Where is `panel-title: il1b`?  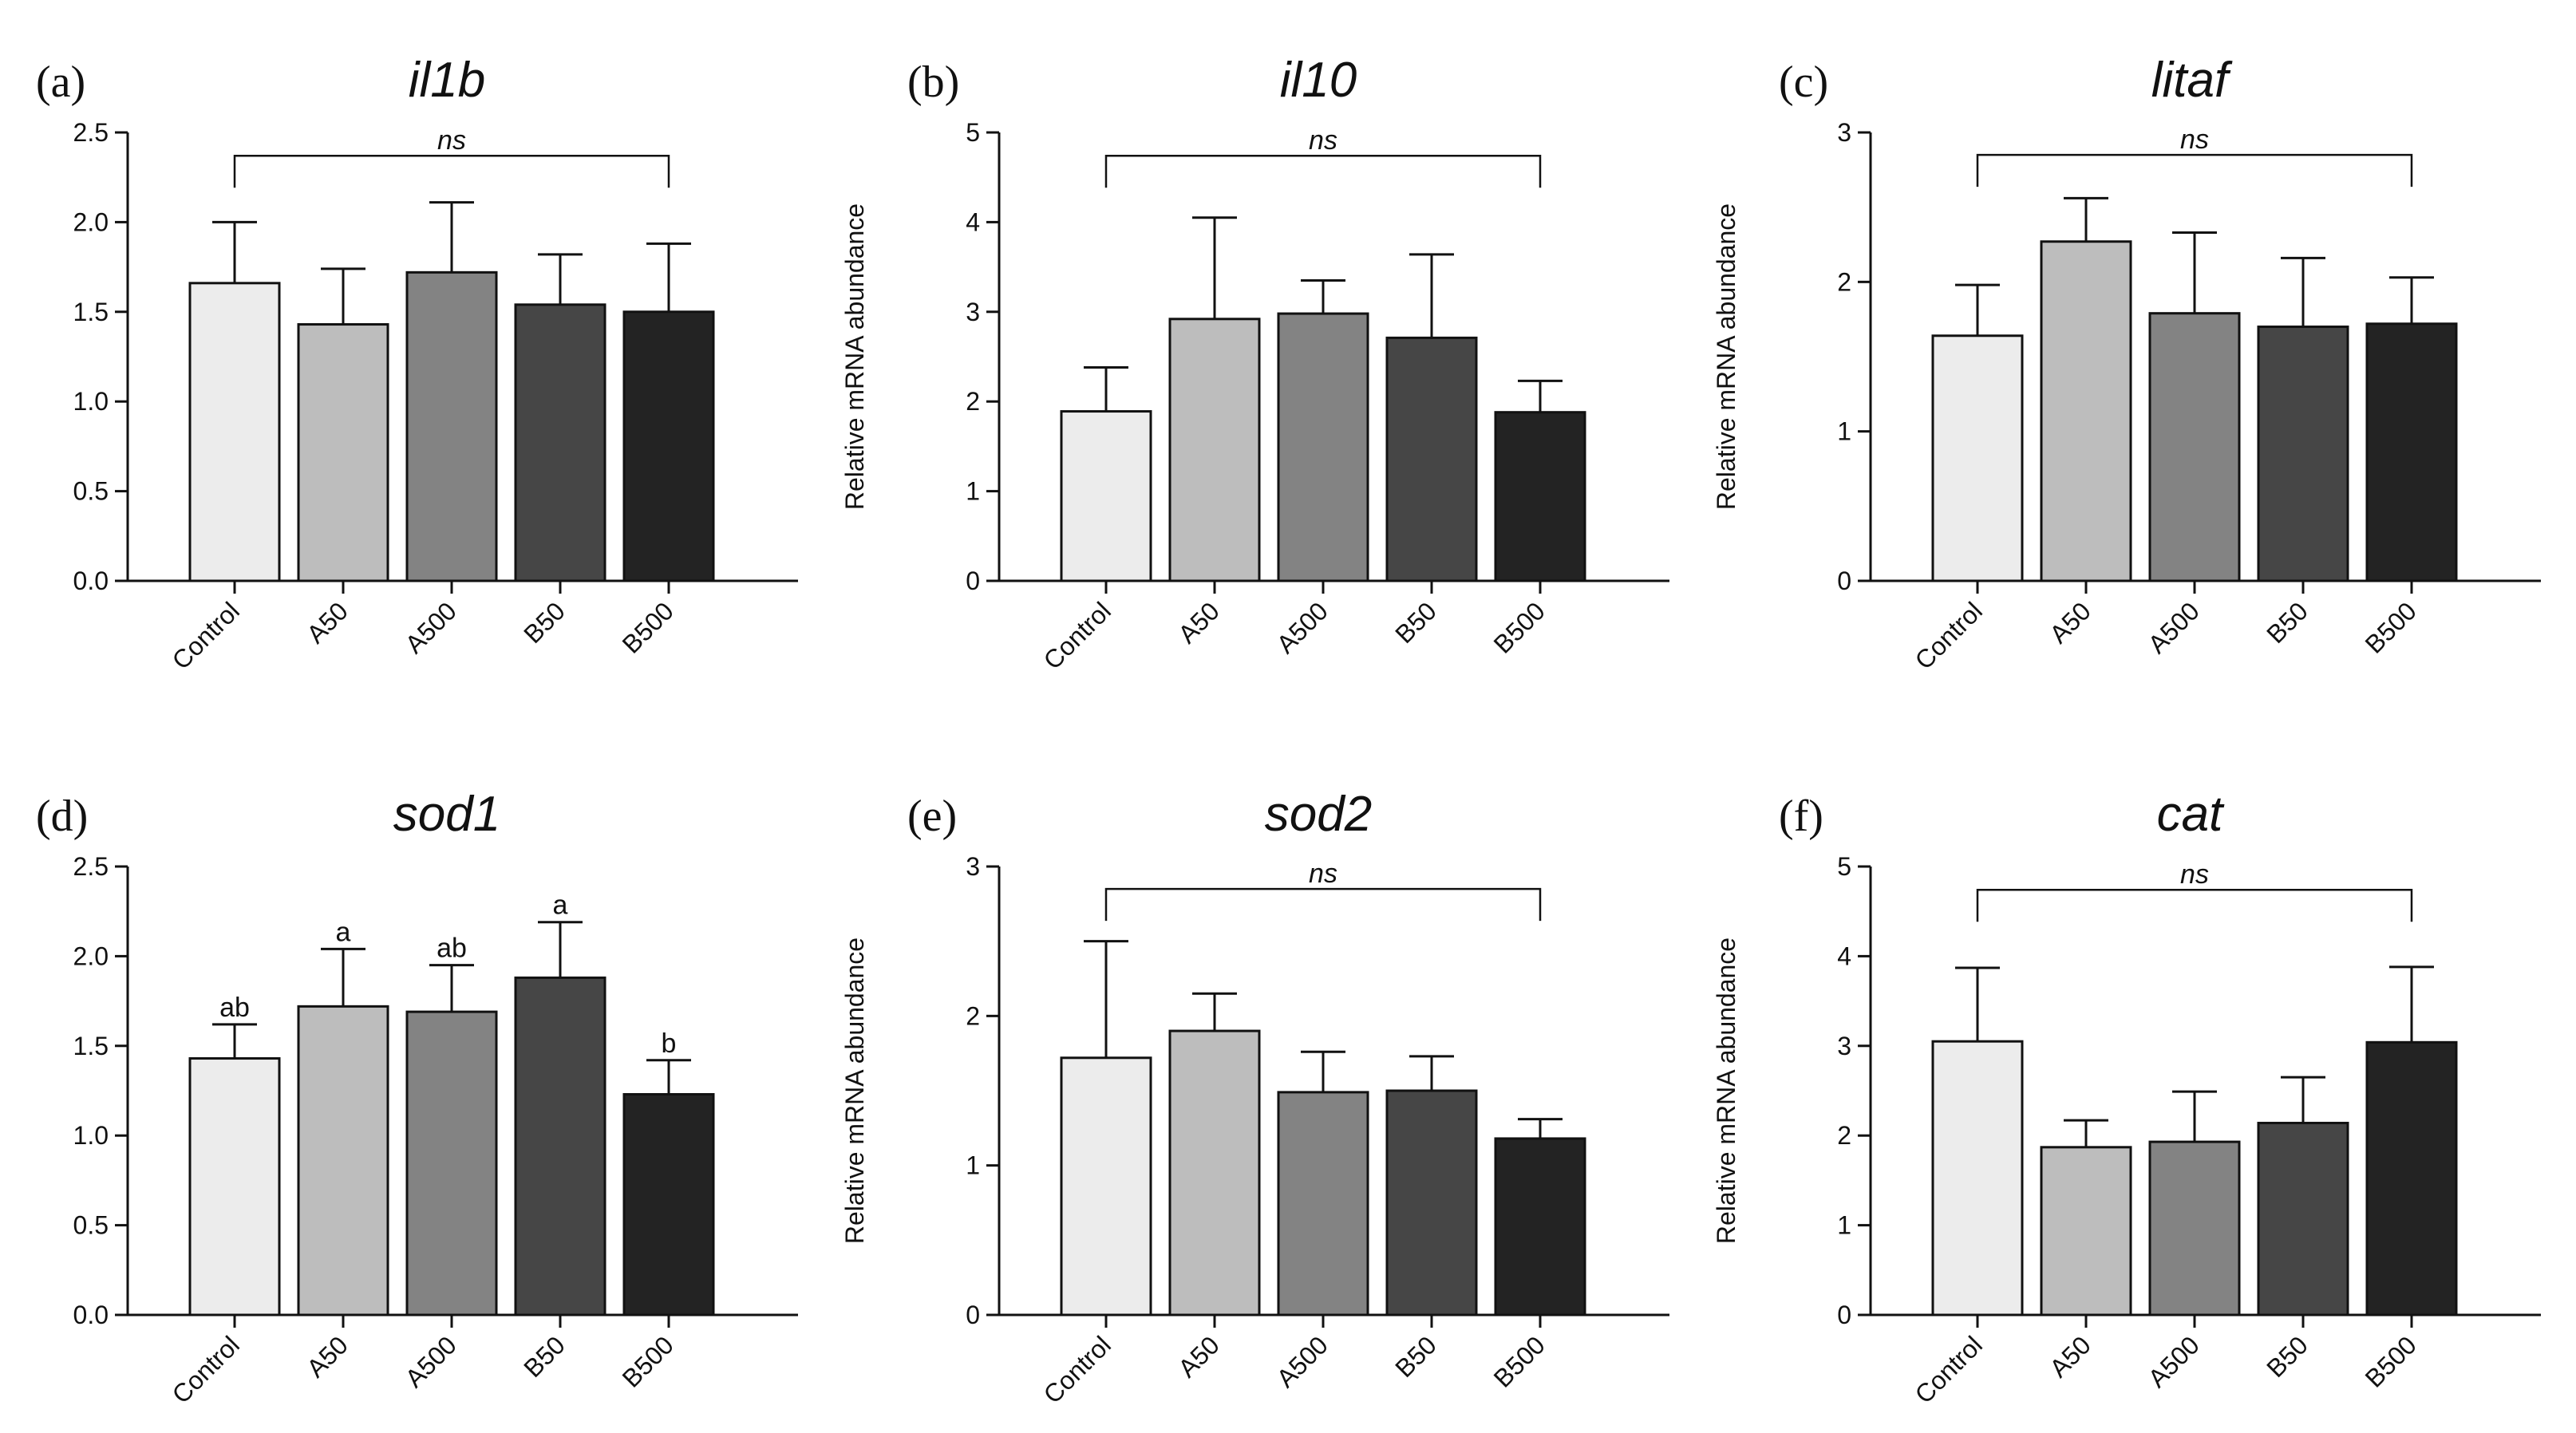
panel-title: il1b is located at coordinates (447, 80).